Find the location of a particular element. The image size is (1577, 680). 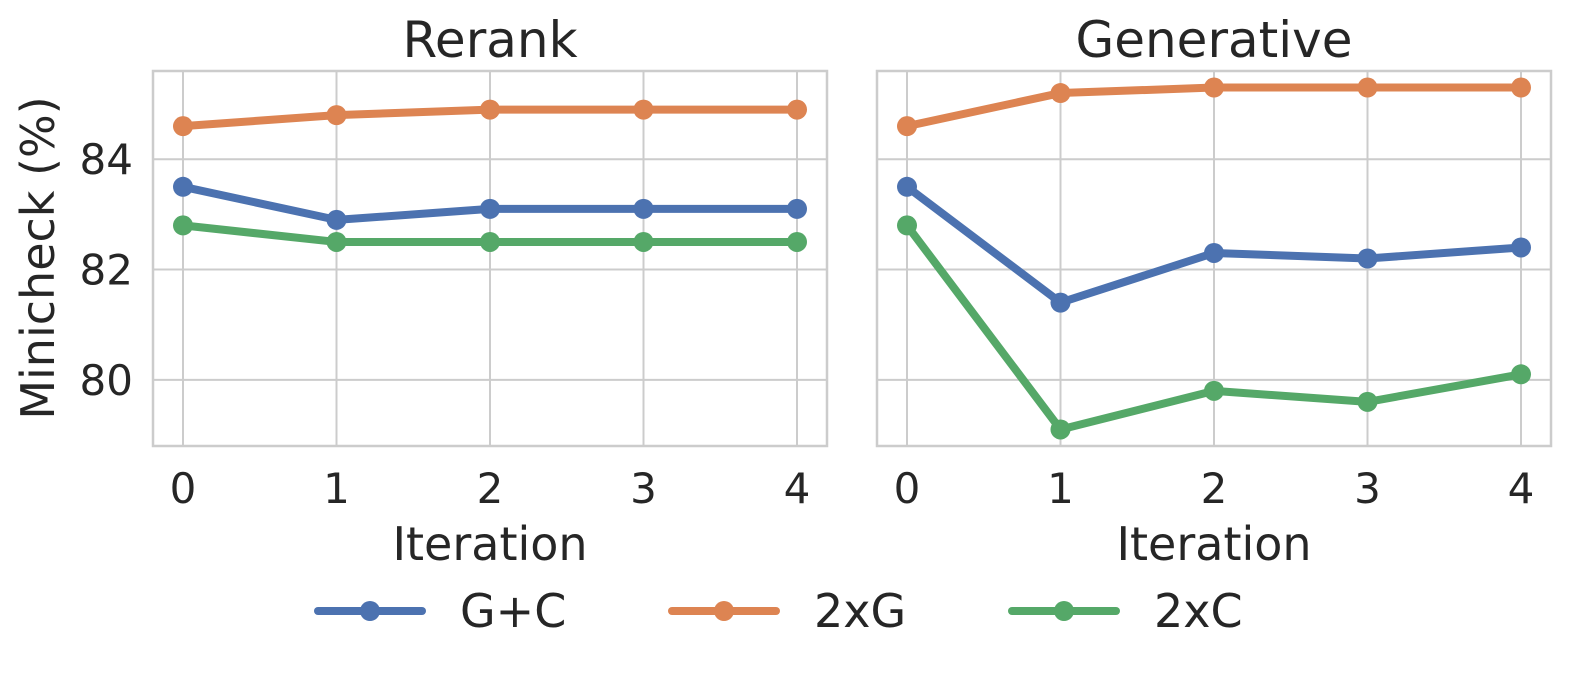

panel-0-xtick-label: 2 is located at coordinates (490, 488).